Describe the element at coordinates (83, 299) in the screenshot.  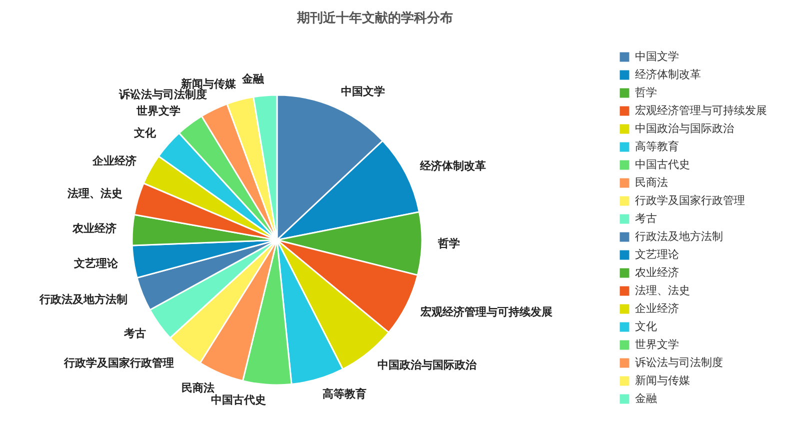
I see `slice-label: 行政法及地方法制` at that location.